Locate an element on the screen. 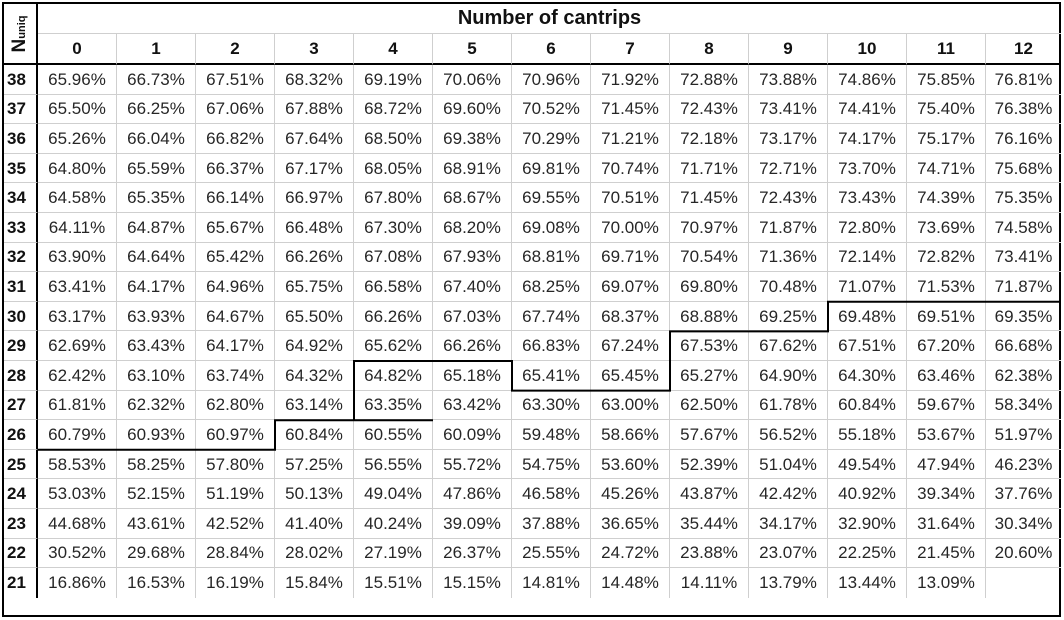  table-cell: 68.20% is located at coordinates (472, 228).